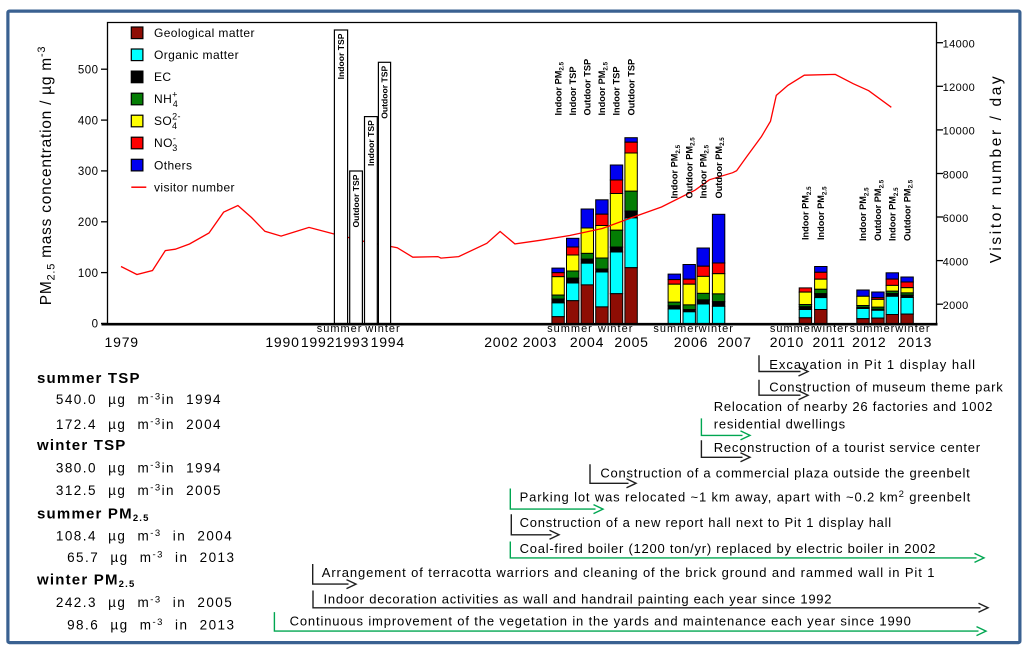  What do you see at coordinates (89, 378) in the screenshot?
I see `svg-text: summer TSP` at bounding box center [89, 378].